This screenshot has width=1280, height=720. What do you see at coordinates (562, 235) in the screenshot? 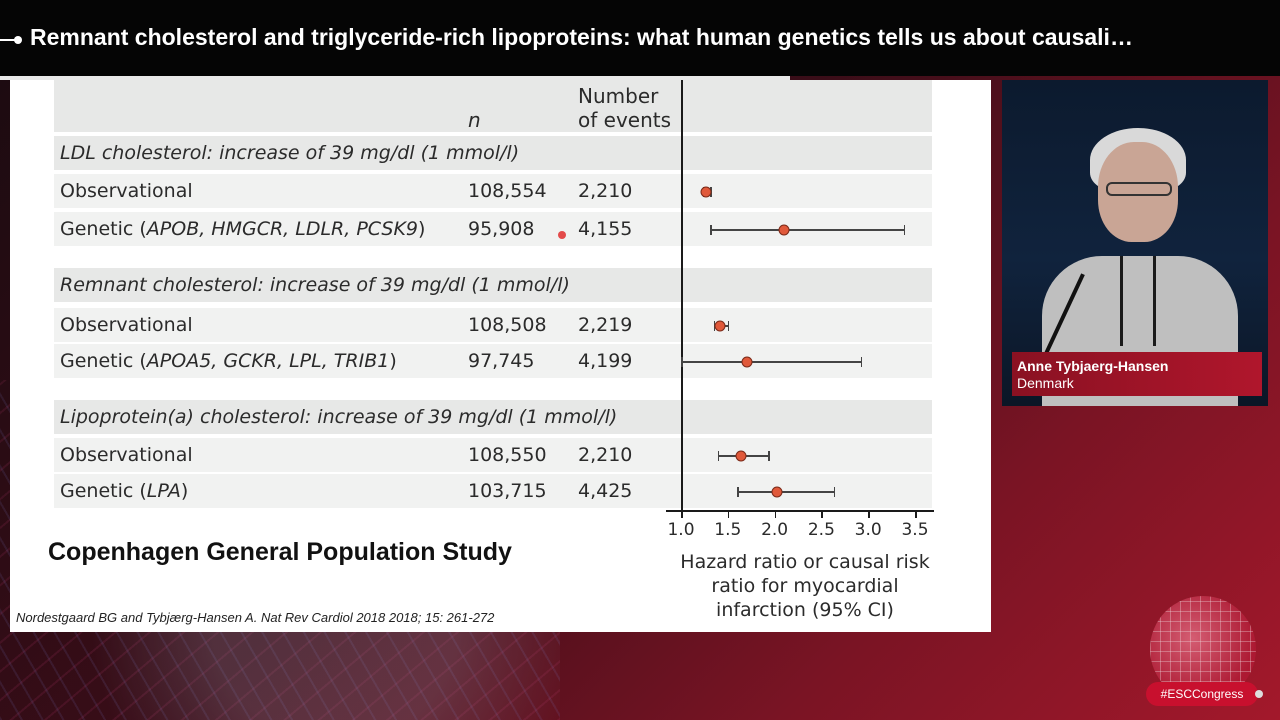
I see `laser-pointer-dot` at bounding box center [562, 235].